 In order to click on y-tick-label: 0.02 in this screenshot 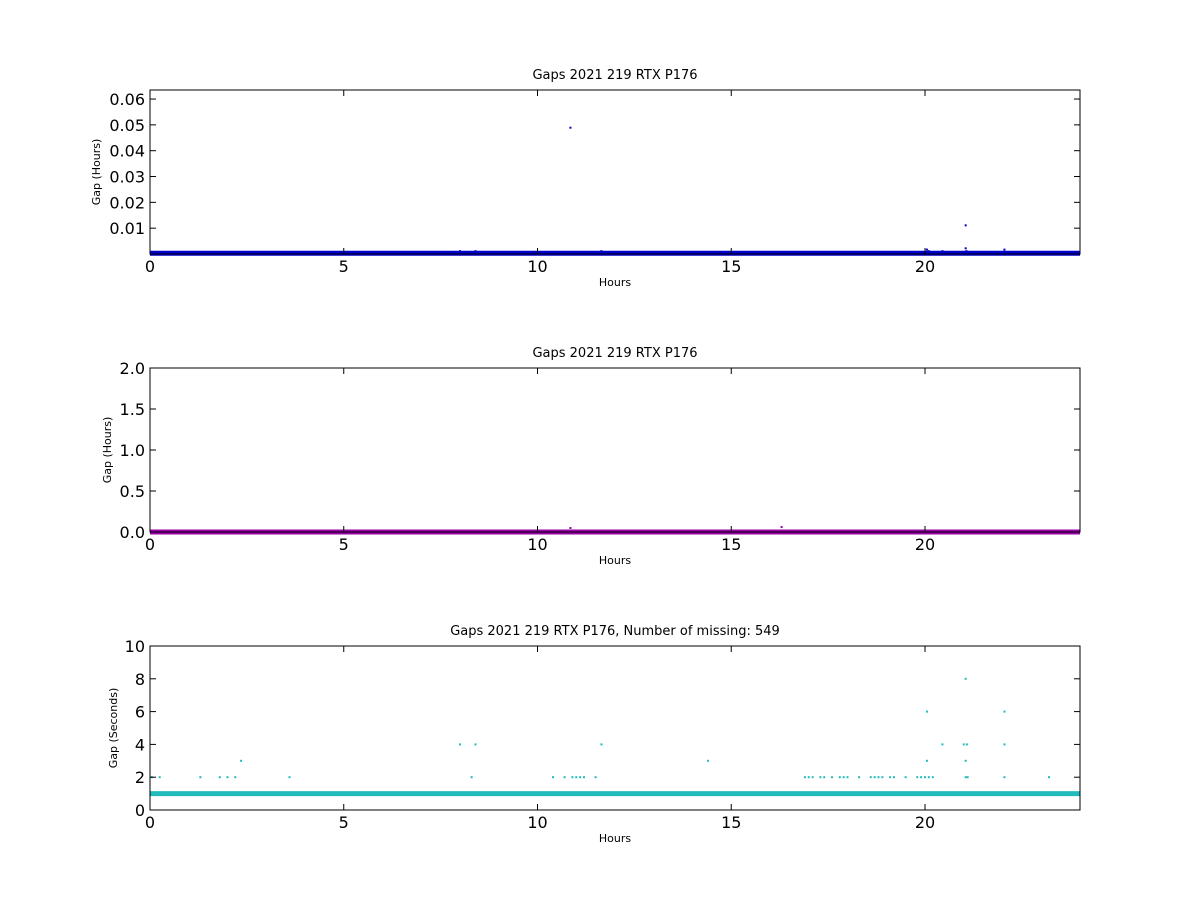, I will do `click(127, 202)`.